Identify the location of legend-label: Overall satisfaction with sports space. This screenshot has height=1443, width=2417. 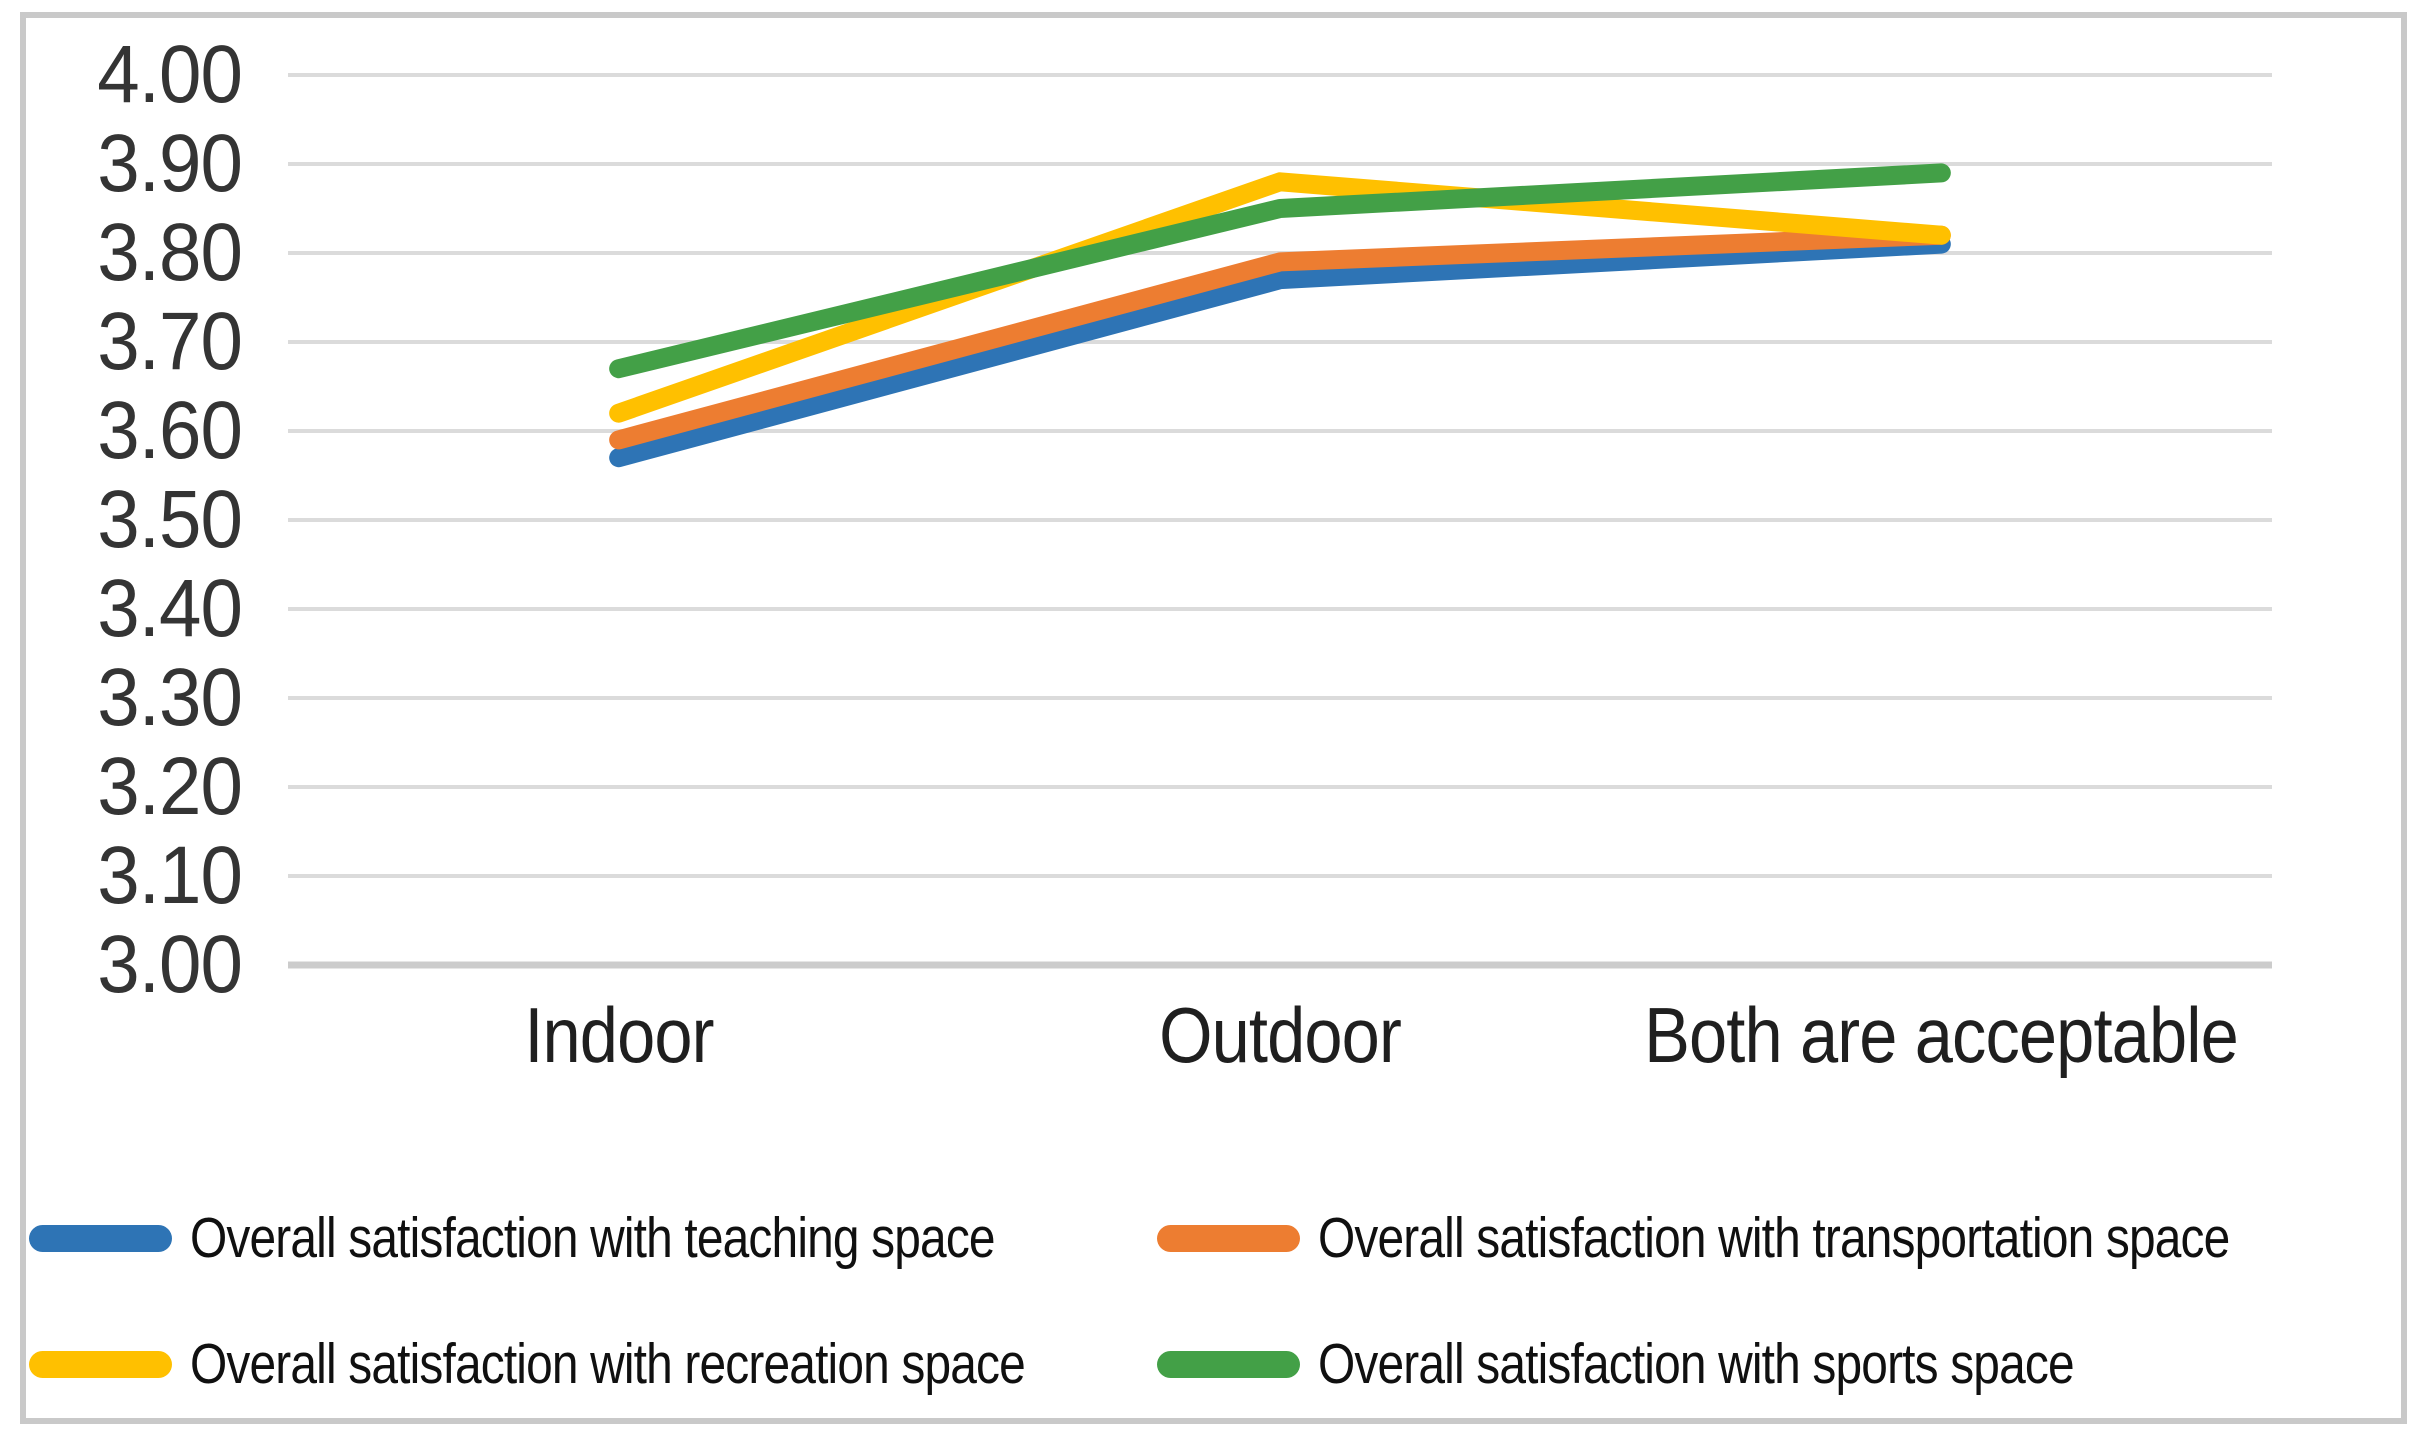
(1696, 1364).